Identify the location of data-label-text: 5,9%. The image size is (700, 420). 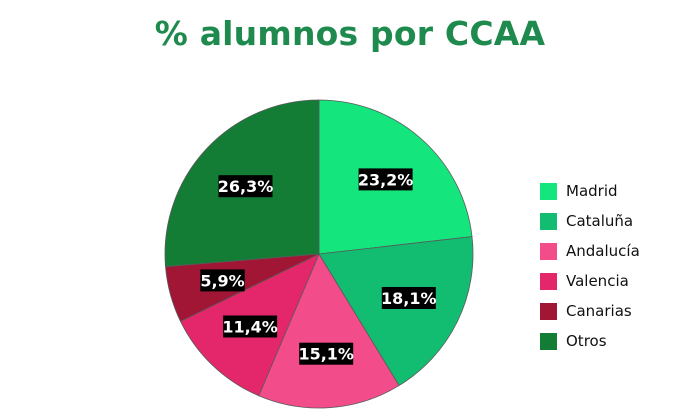
(222, 280).